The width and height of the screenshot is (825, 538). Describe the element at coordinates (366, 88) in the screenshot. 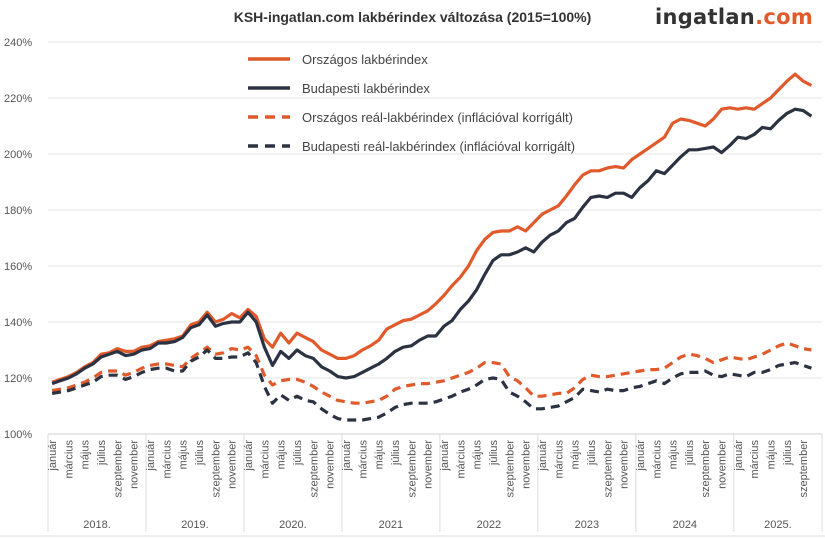

I see `legend-label: Budapesti lakbérindex` at that location.